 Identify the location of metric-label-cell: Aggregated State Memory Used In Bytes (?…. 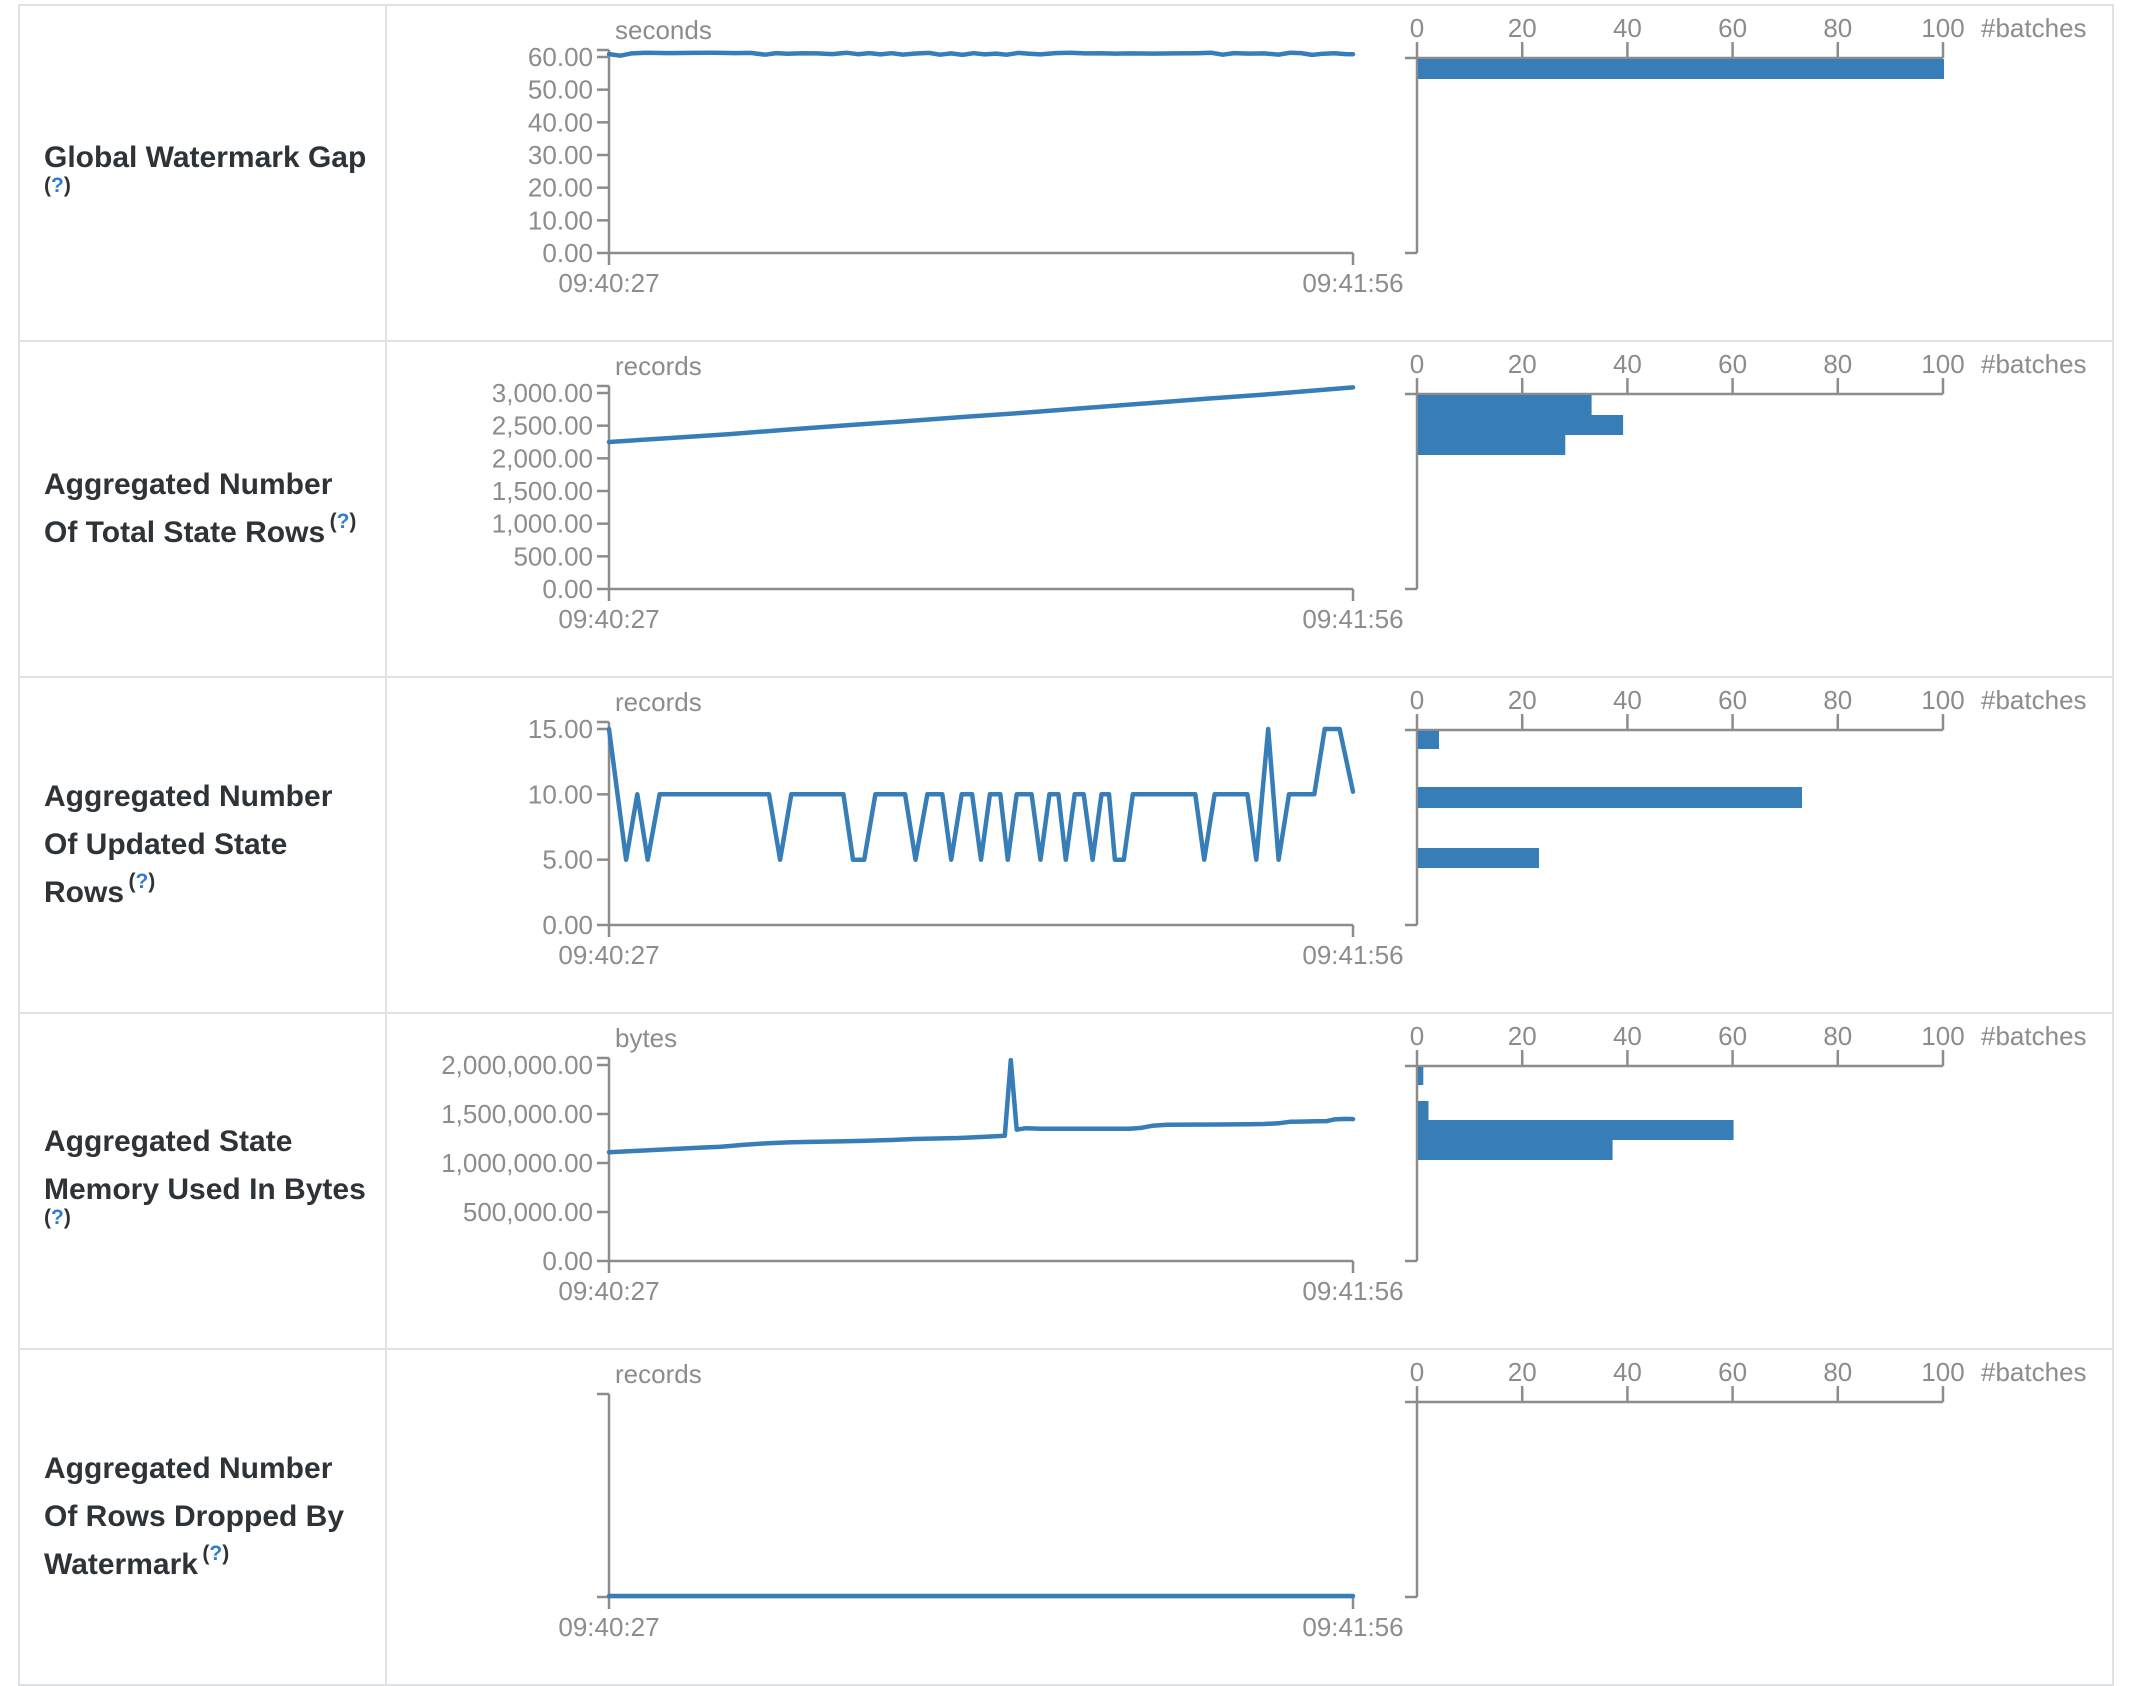
(203, 1181).